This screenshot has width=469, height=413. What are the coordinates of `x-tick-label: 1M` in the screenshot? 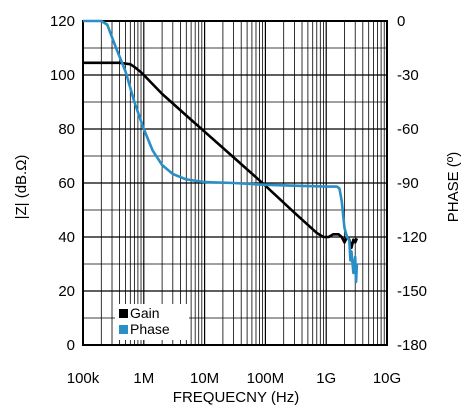 It's located at (143, 378).